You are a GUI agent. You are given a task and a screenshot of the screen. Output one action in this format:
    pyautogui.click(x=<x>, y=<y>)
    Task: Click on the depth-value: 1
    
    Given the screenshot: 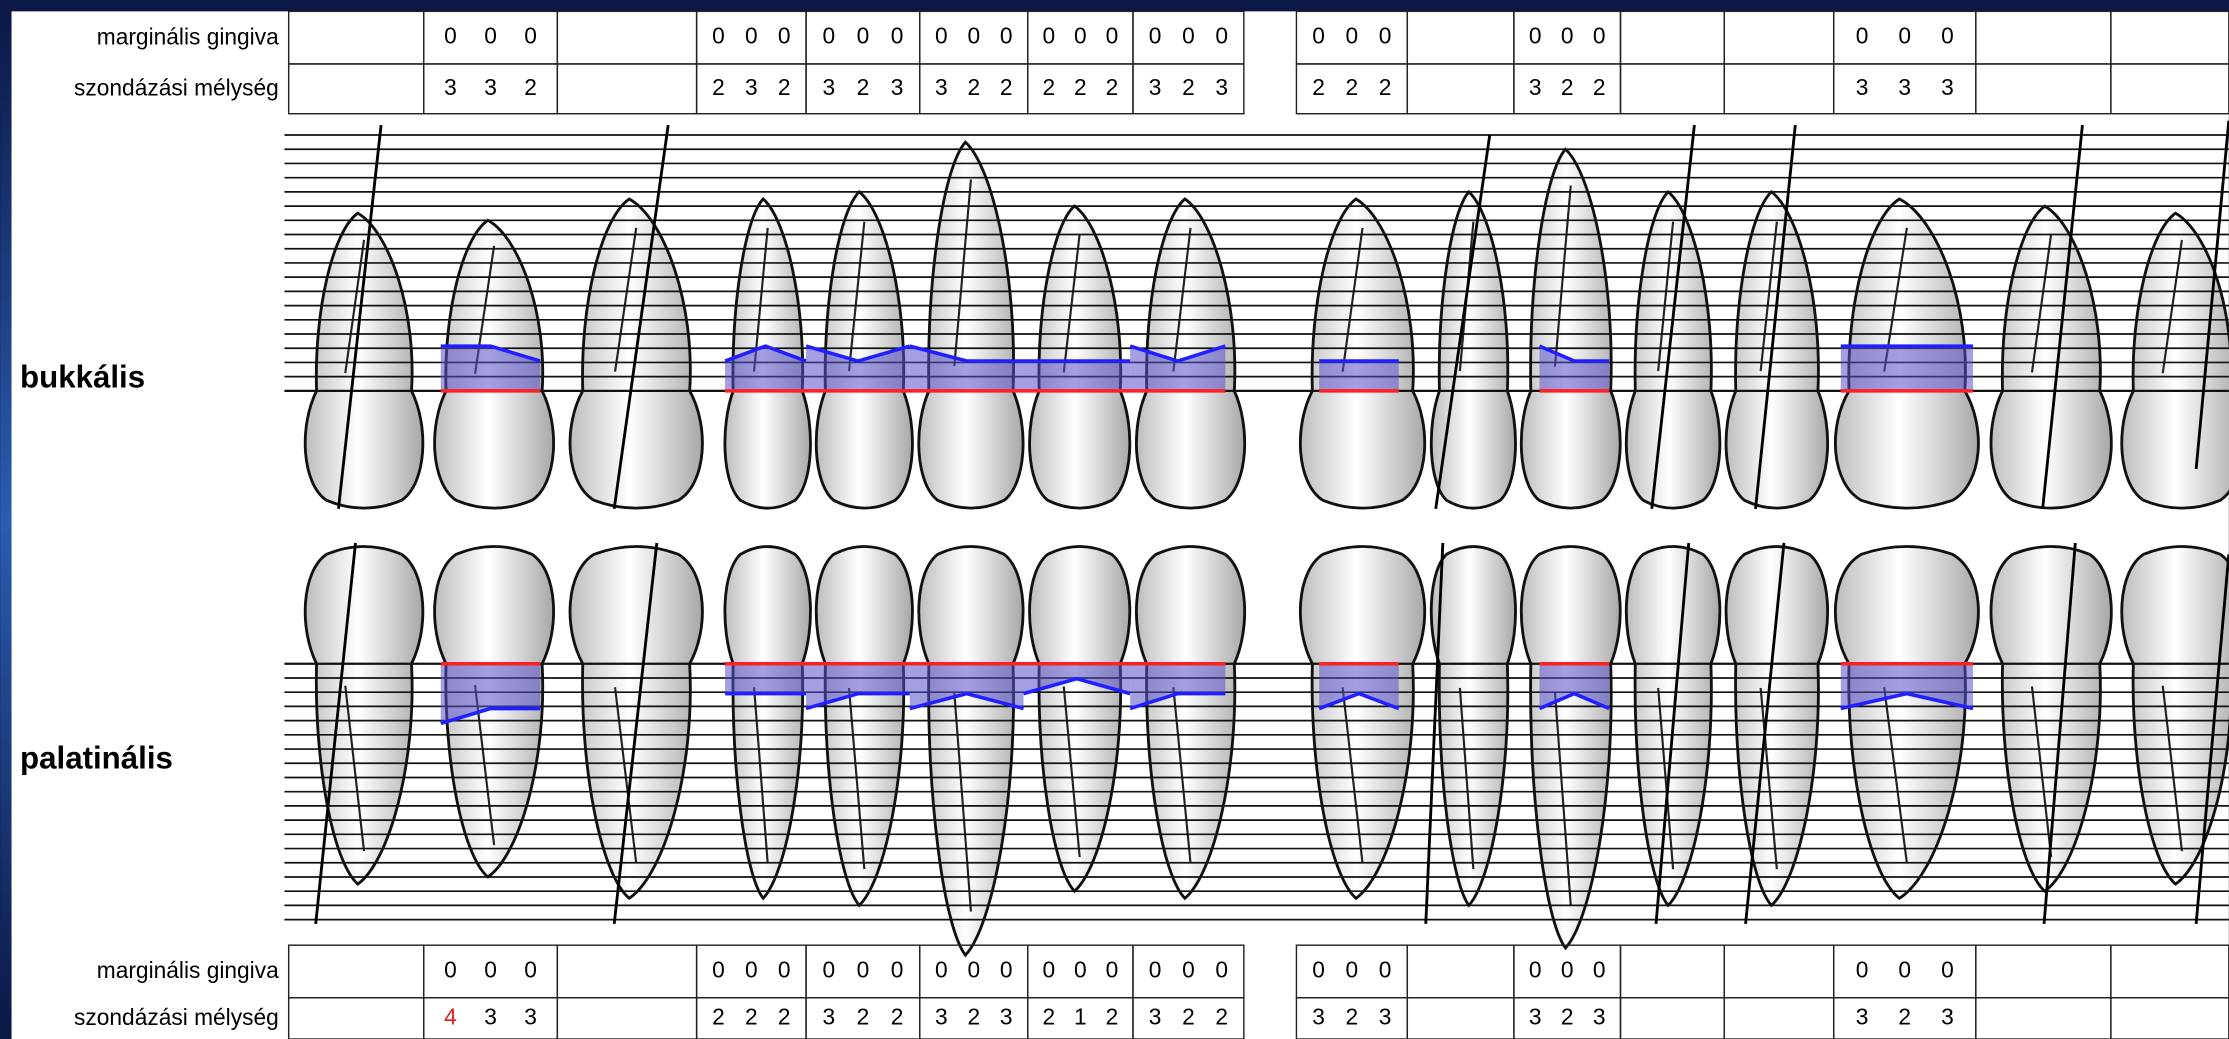 What is the action you would take?
    pyautogui.click(x=1080, y=1016)
    